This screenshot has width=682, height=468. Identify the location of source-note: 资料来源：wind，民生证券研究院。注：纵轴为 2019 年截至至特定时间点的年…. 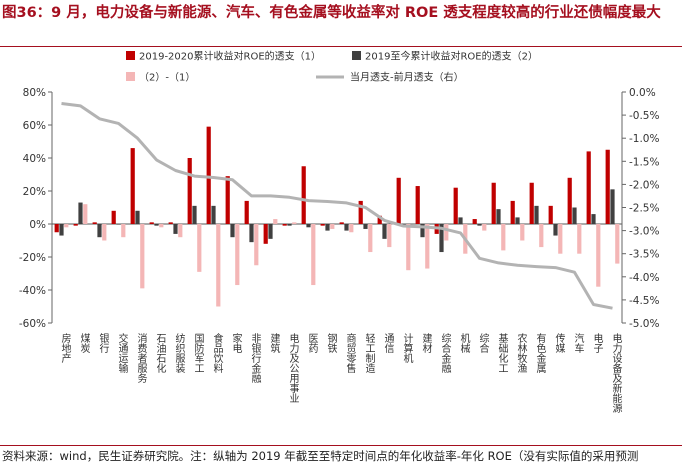
(320, 456).